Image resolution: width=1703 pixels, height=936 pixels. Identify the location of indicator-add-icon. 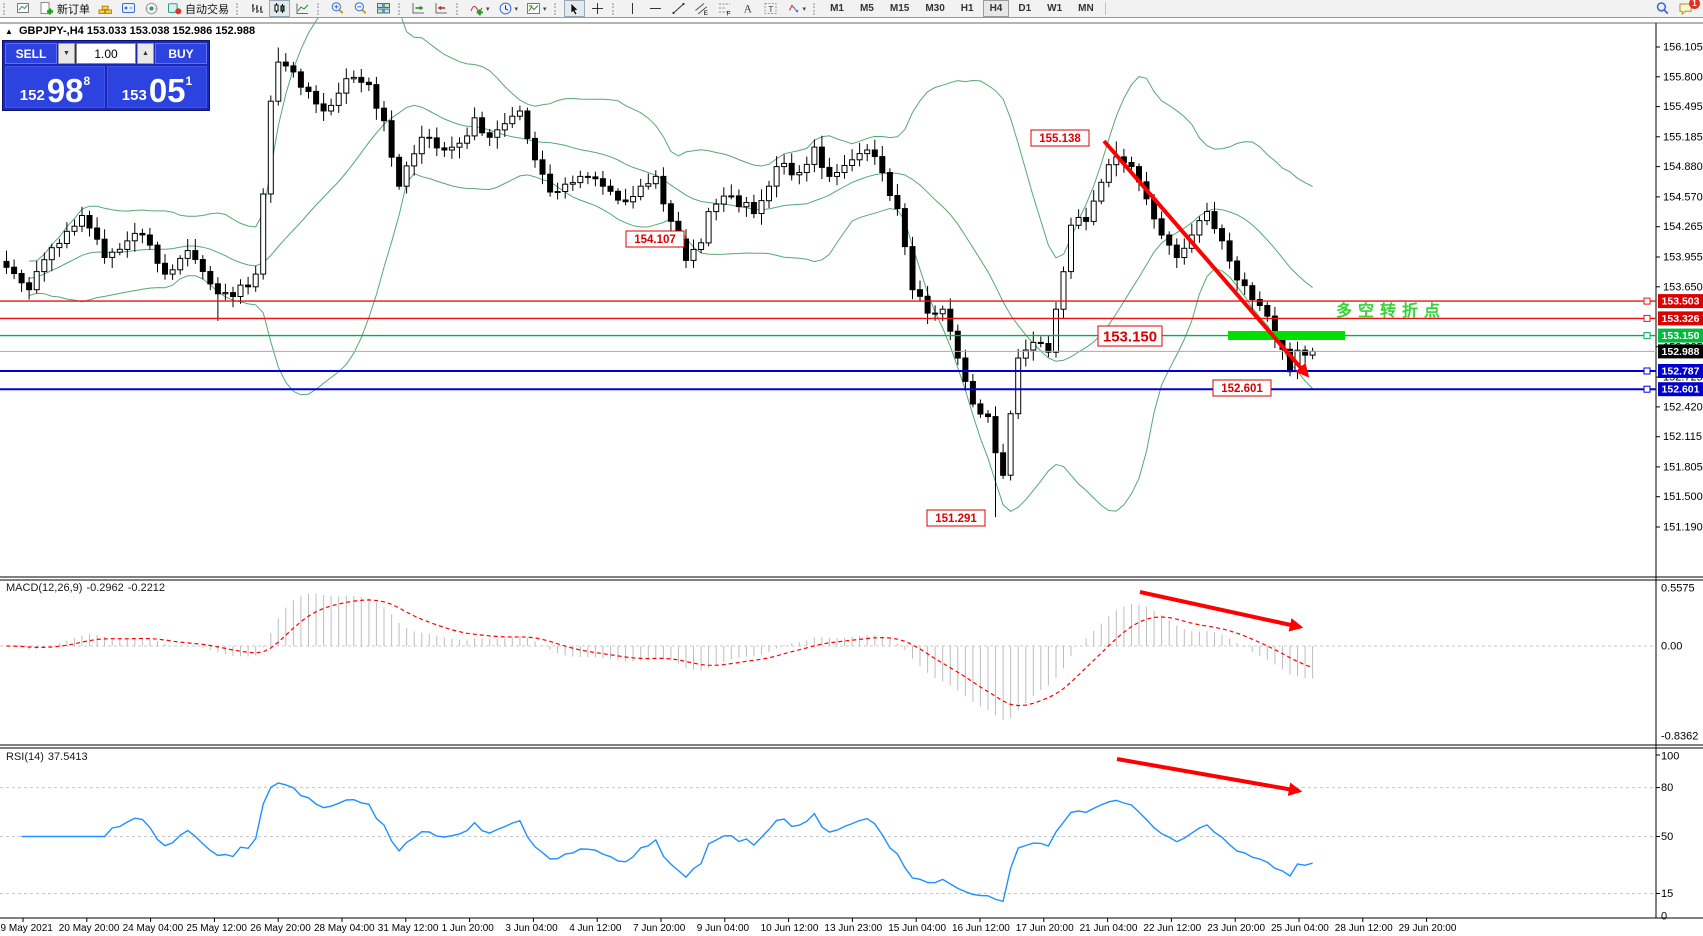
(476, 8).